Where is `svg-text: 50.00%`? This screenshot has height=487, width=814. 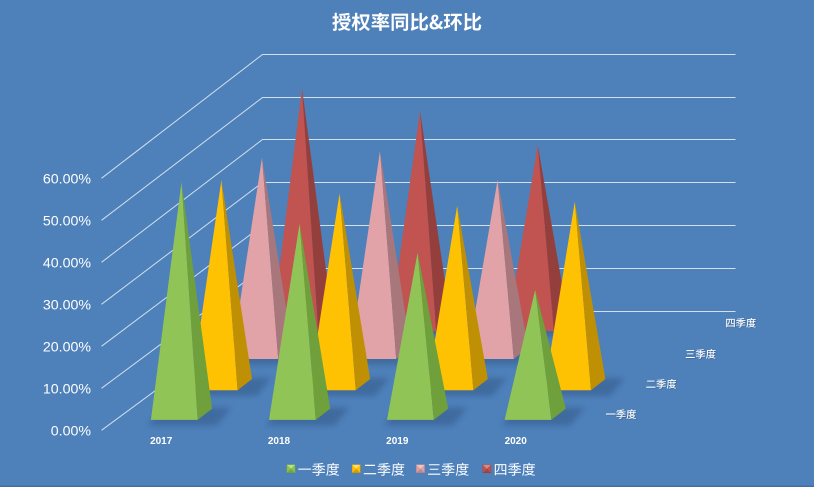
svg-text: 50.00% is located at coordinates (67, 221).